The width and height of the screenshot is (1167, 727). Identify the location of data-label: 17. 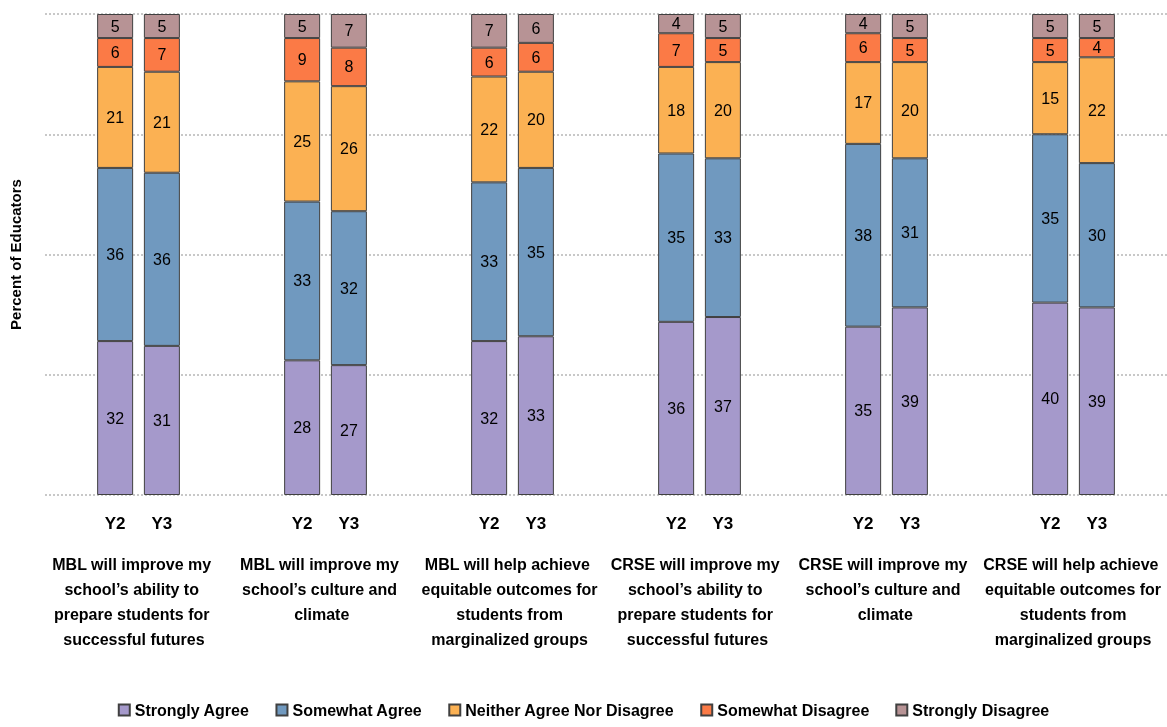
(863, 103).